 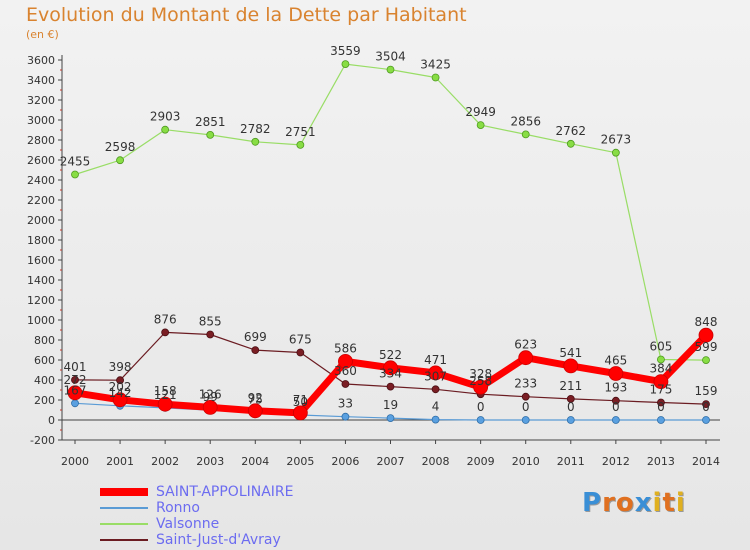 I want to click on data-label: 2903, so click(x=165, y=117).